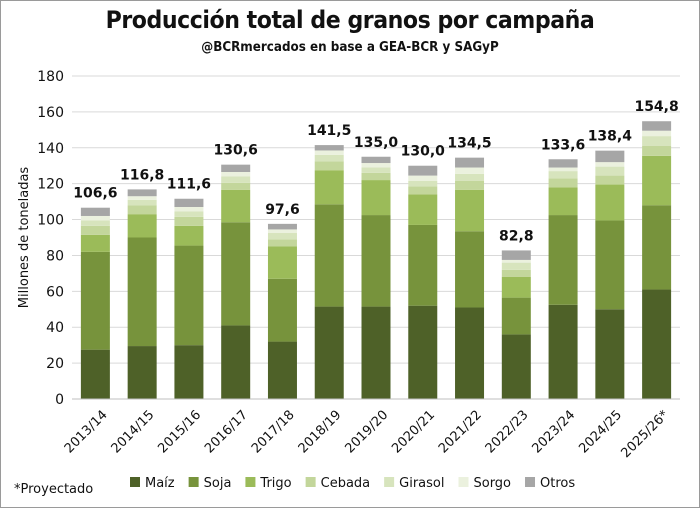  What do you see at coordinates (95, 194) in the screenshot?
I see `total-label: 106,6` at bounding box center [95, 194].